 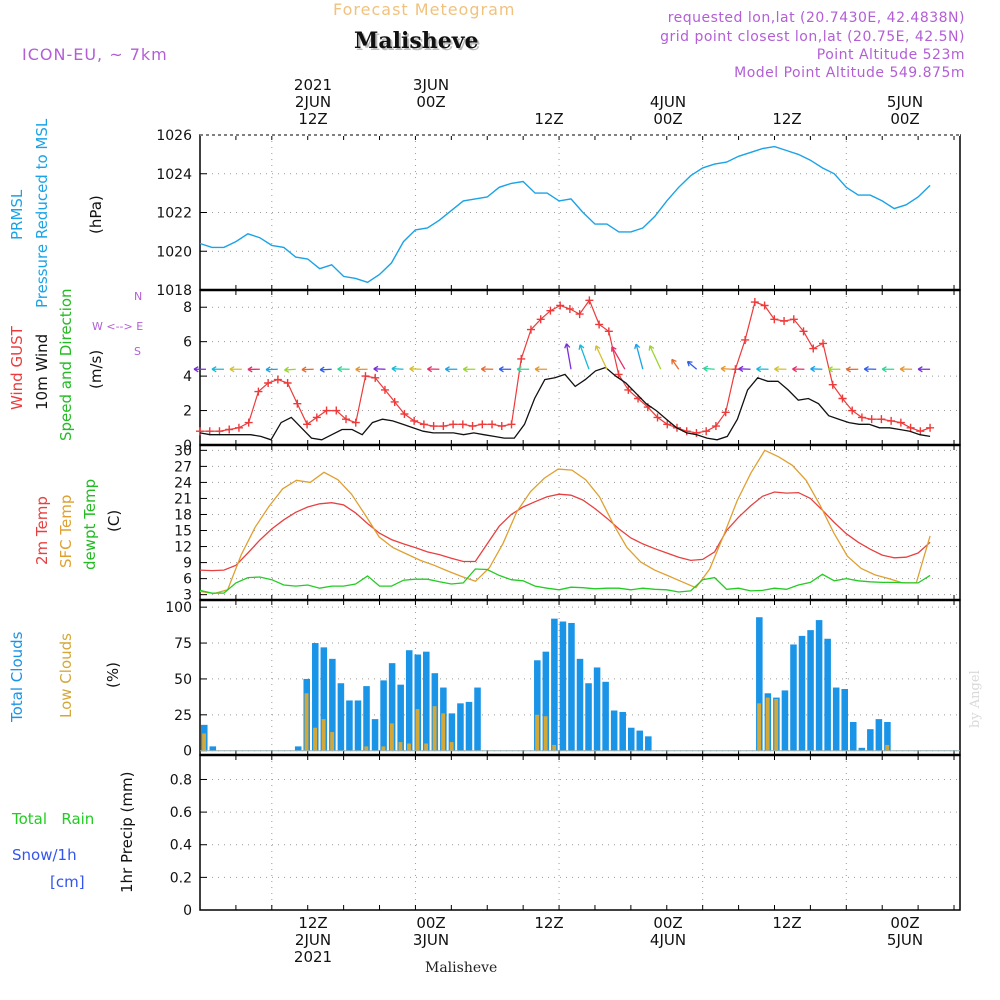 What do you see at coordinates (565, 522) in the screenshot?
I see `tsfc-line` at bounding box center [565, 522].